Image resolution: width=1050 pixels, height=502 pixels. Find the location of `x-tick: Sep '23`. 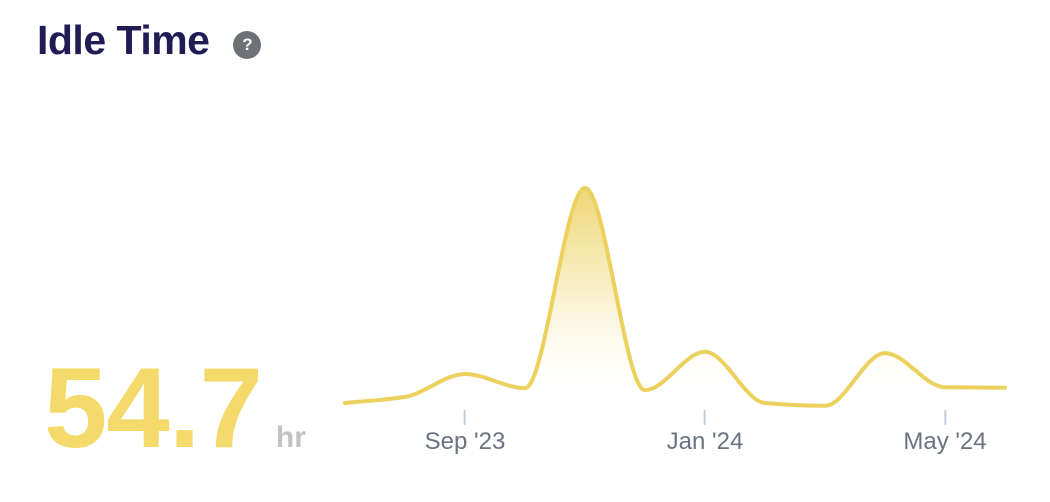

x-tick: Sep '23 is located at coordinates (465, 433).